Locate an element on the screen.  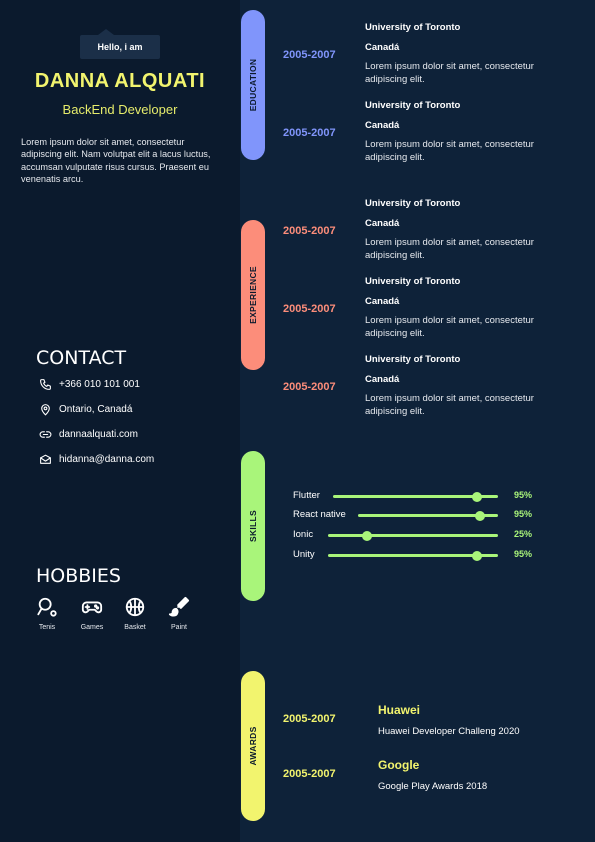
paint-brush-icon is located at coordinates (179, 607).